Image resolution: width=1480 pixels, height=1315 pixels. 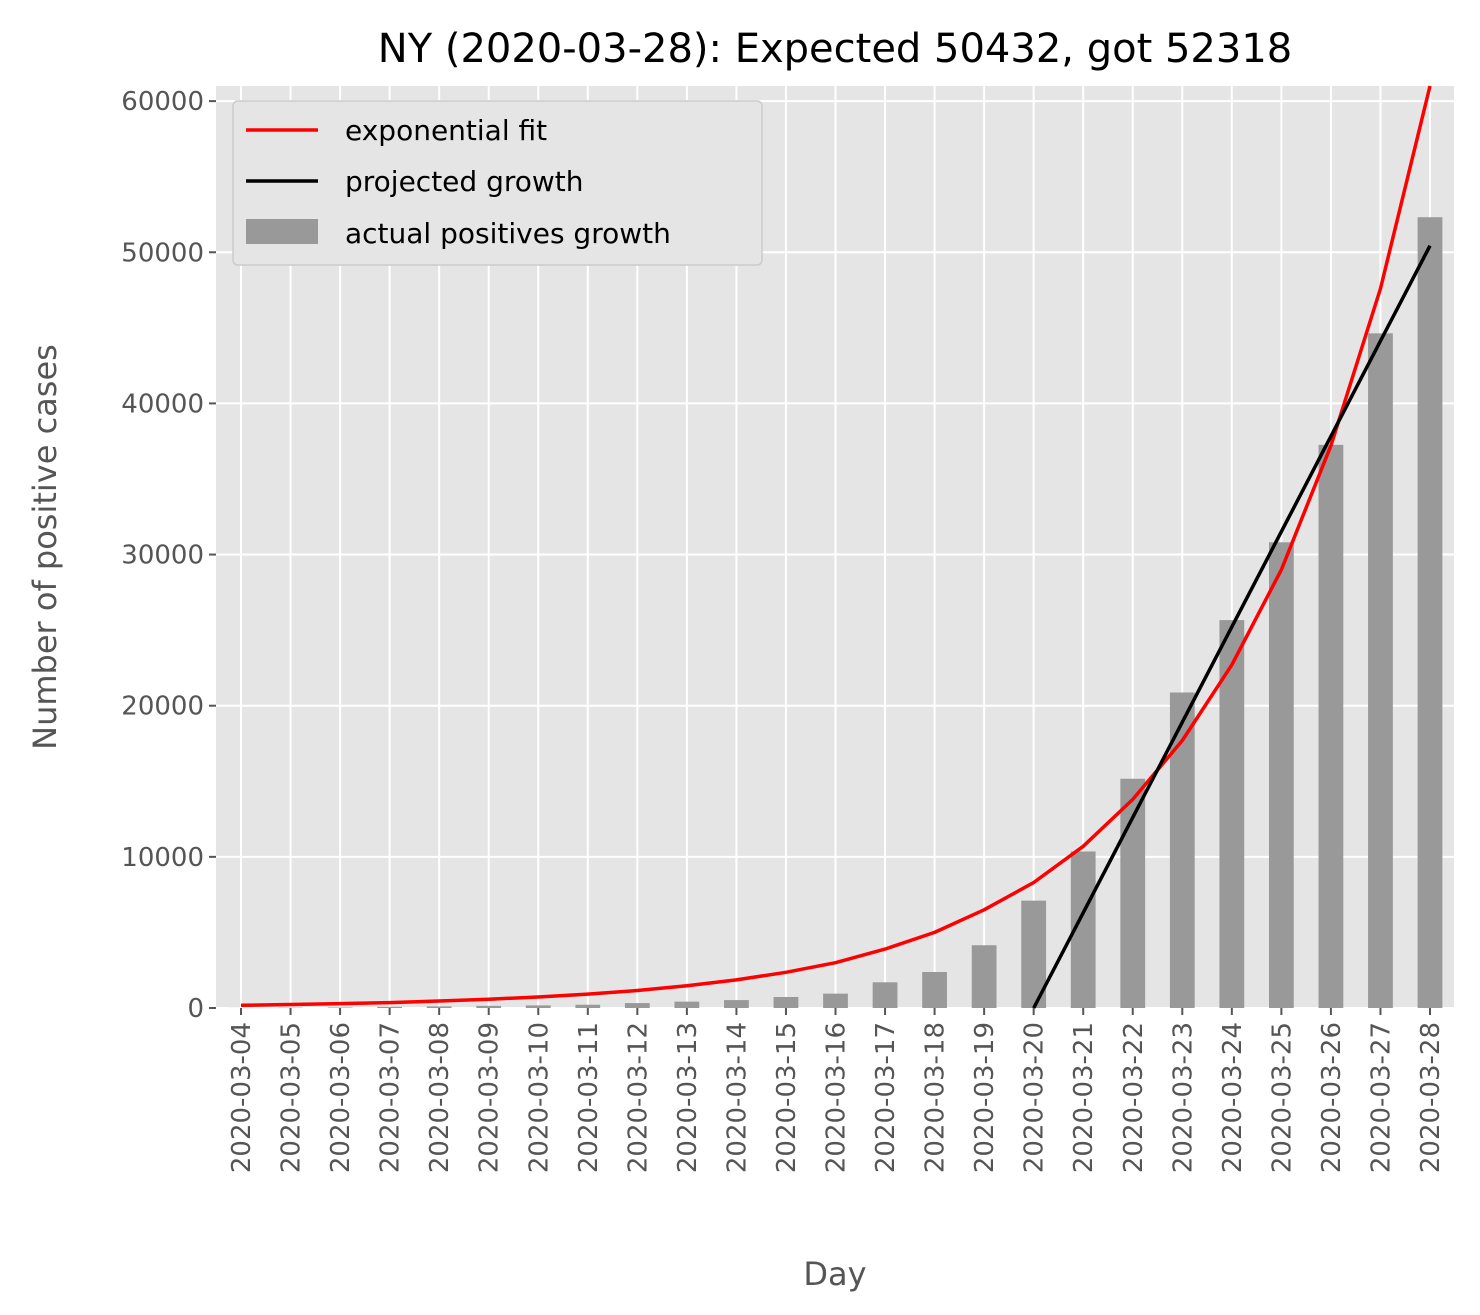 I want to click on legend-label-exponential-fit: exponential fit, so click(x=446, y=130).